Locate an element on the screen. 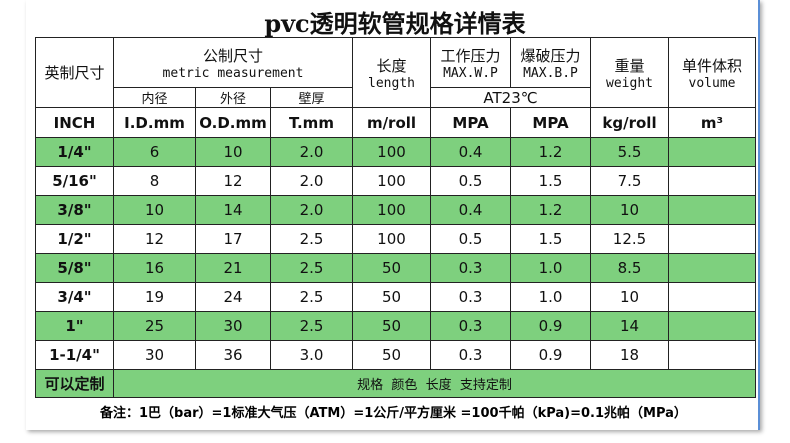 The height and width of the screenshot is (443, 790). table-cell: 1" is located at coordinates (74, 326).